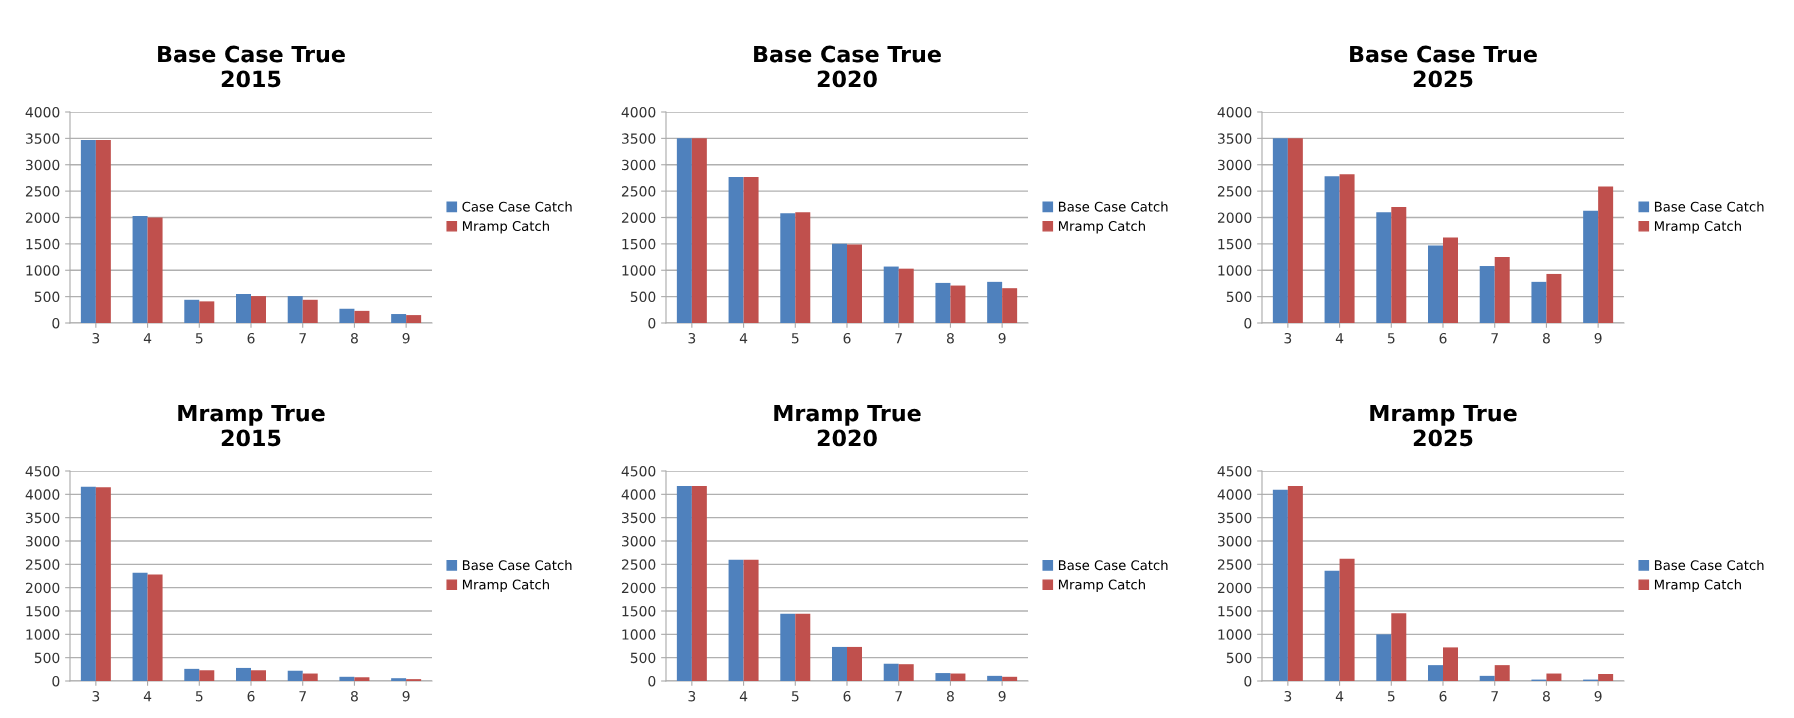 The height and width of the screenshot is (718, 1794). I want to click on chart-title: Base Case True 2025, so click(1443, 66).